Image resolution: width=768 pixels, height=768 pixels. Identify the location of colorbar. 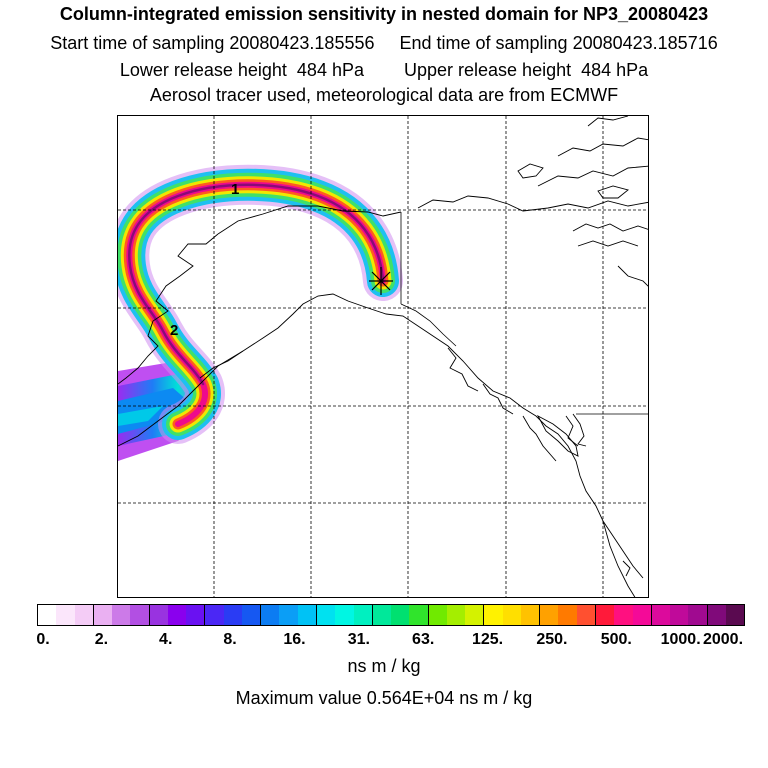
(391, 615).